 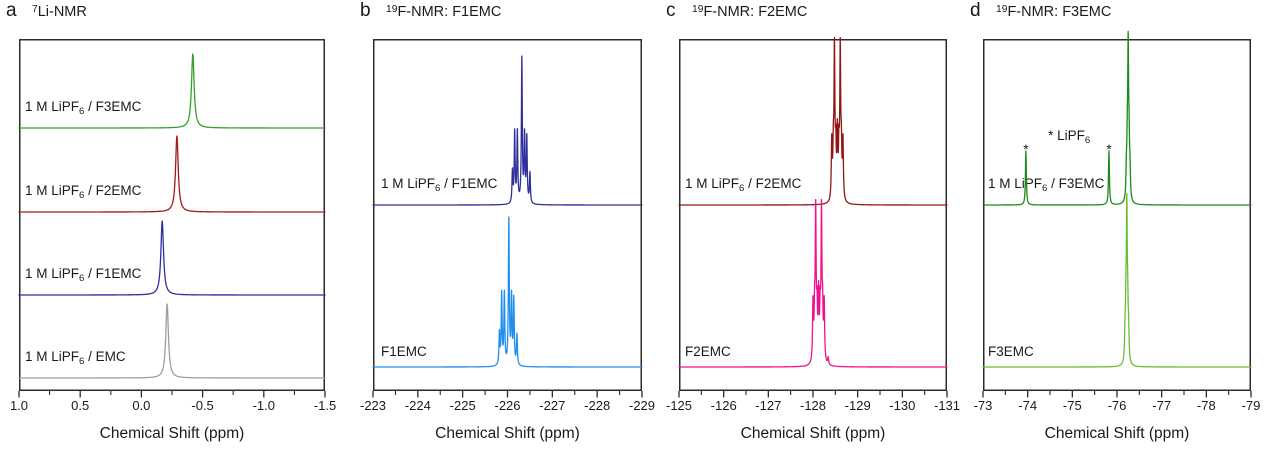 I want to click on spectrum-trace-c-lipf6-f2emc, so click(x=813, y=121).